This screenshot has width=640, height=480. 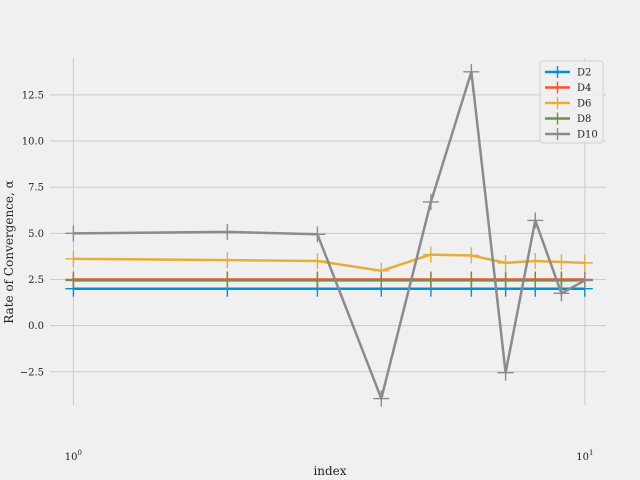 I want to click on legend-label: D4, so click(x=584, y=88).